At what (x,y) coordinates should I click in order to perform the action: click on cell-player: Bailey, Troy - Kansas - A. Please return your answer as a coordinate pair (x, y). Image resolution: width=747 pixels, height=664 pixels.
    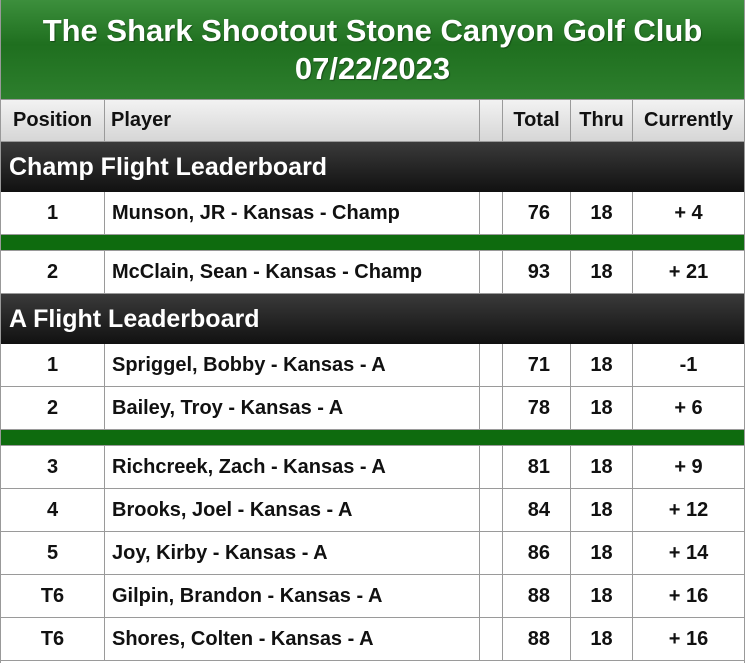
    Looking at the image, I should click on (292, 408).